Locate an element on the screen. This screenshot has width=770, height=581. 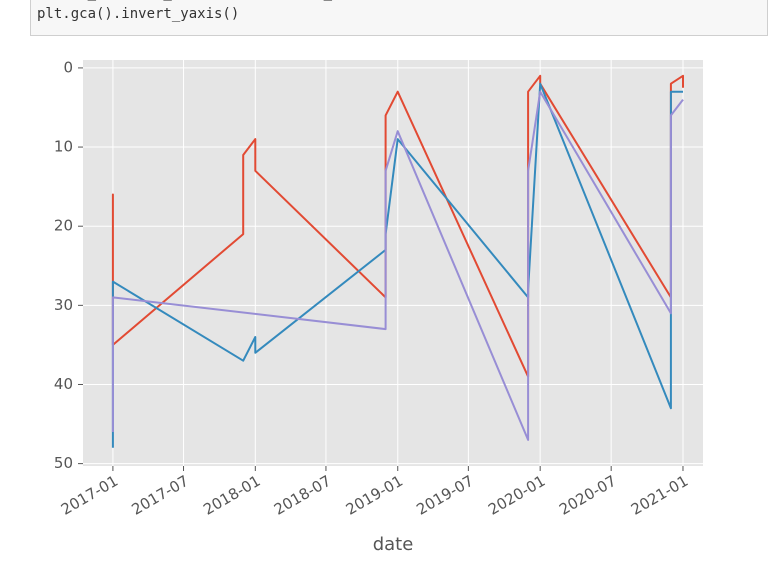
x-tick-label: 2019-07 is located at coordinates (444, 495).